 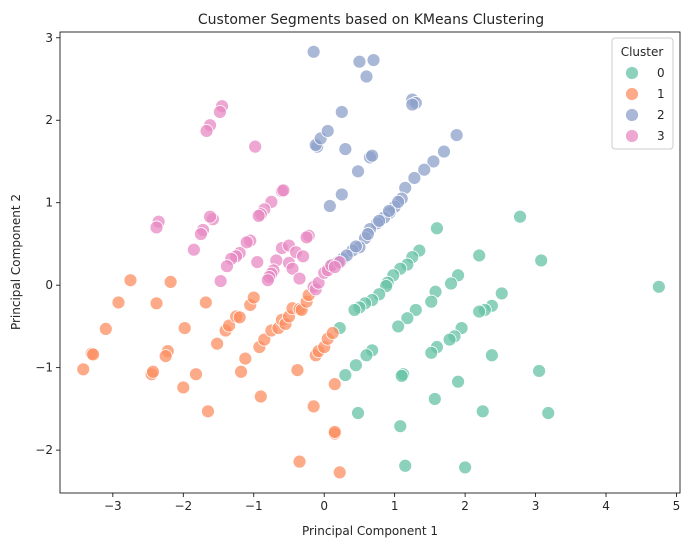 What do you see at coordinates (113, 506) in the screenshot?
I see `x-tick-label: −3` at bounding box center [113, 506].